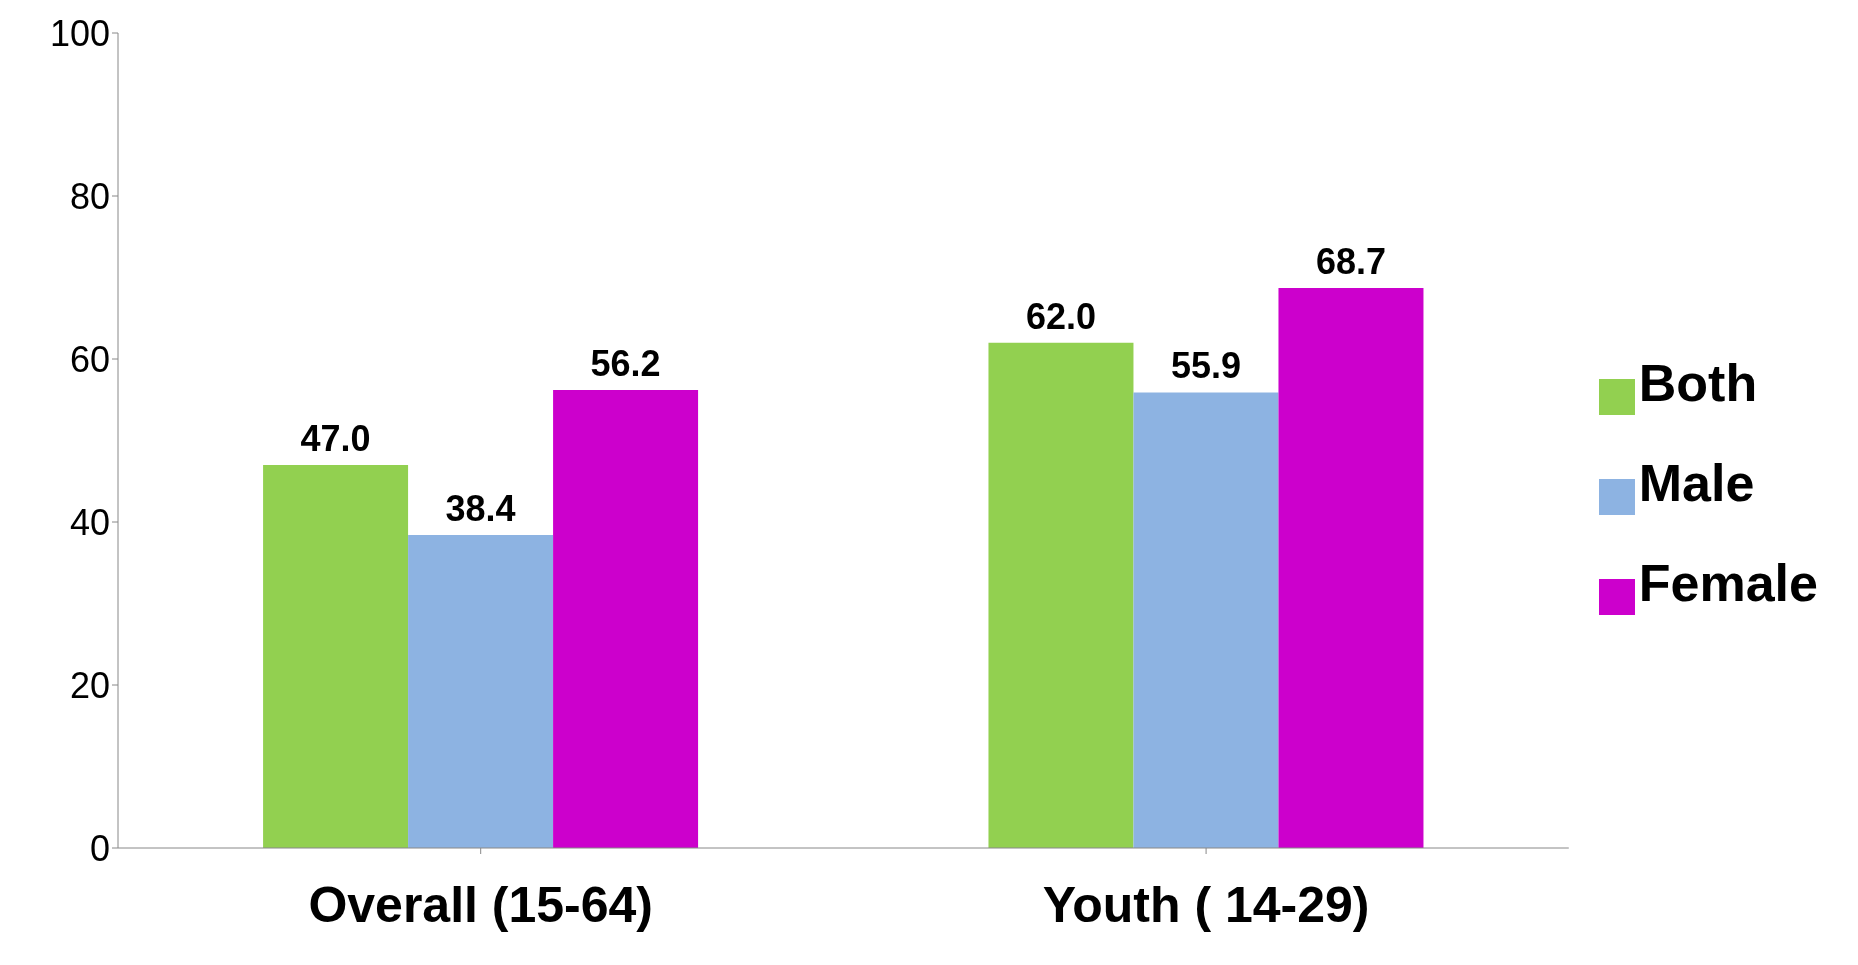 This screenshot has height=965, width=1858. Describe the element at coordinates (1206, 366) in the screenshot. I see `data-label: 55.9` at that location.